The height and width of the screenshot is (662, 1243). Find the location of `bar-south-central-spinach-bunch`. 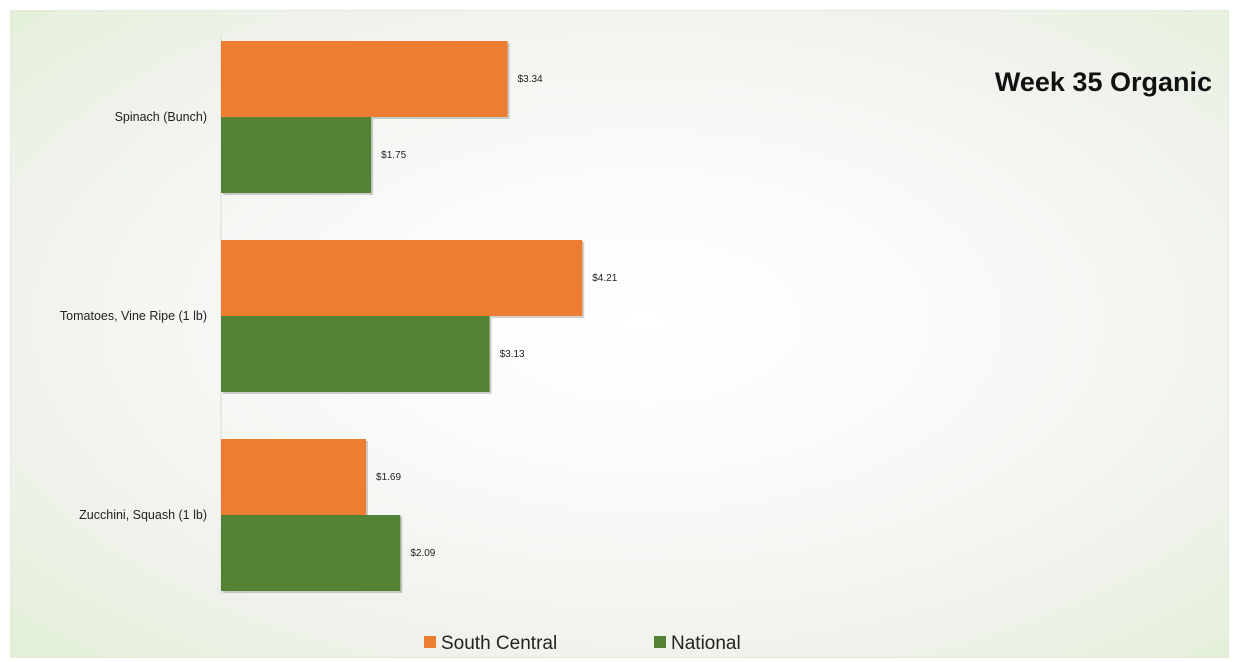

bar-south-central-spinach-bunch is located at coordinates (364, 79).